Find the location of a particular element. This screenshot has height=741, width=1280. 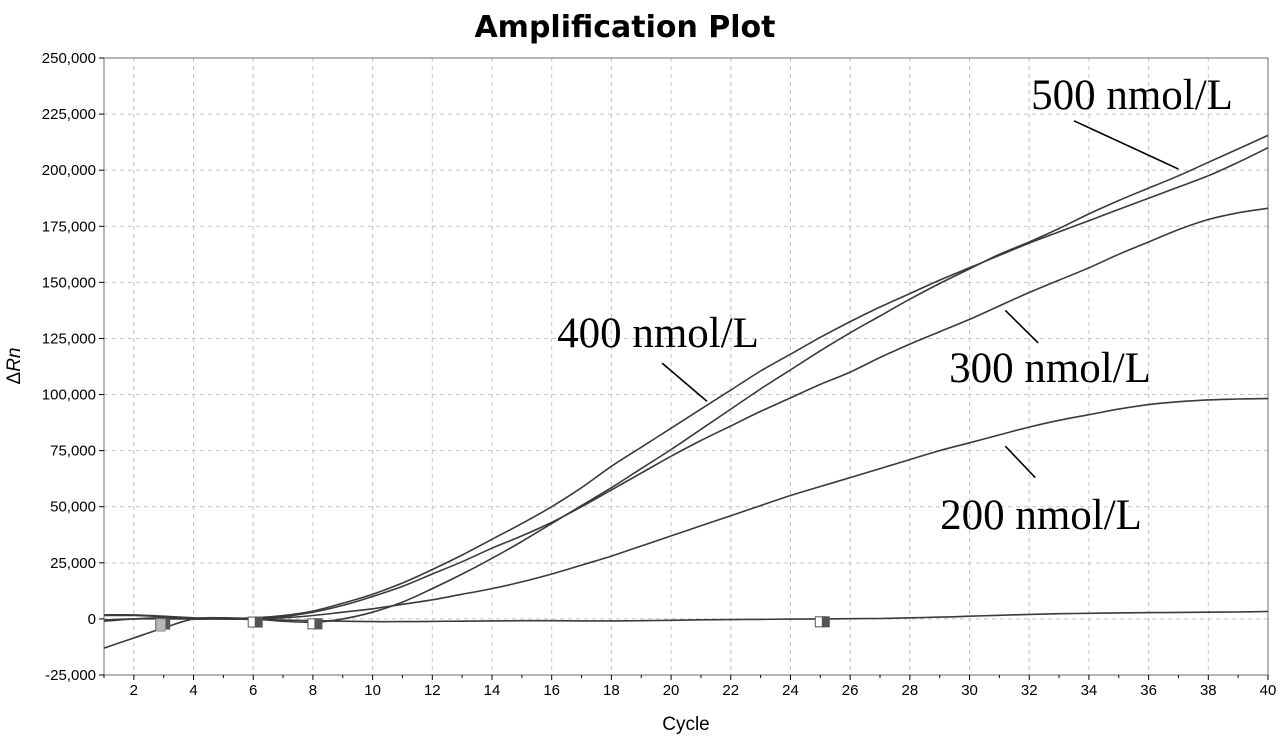

x-tick-label: 40 is located at coordinates (1268, 690).